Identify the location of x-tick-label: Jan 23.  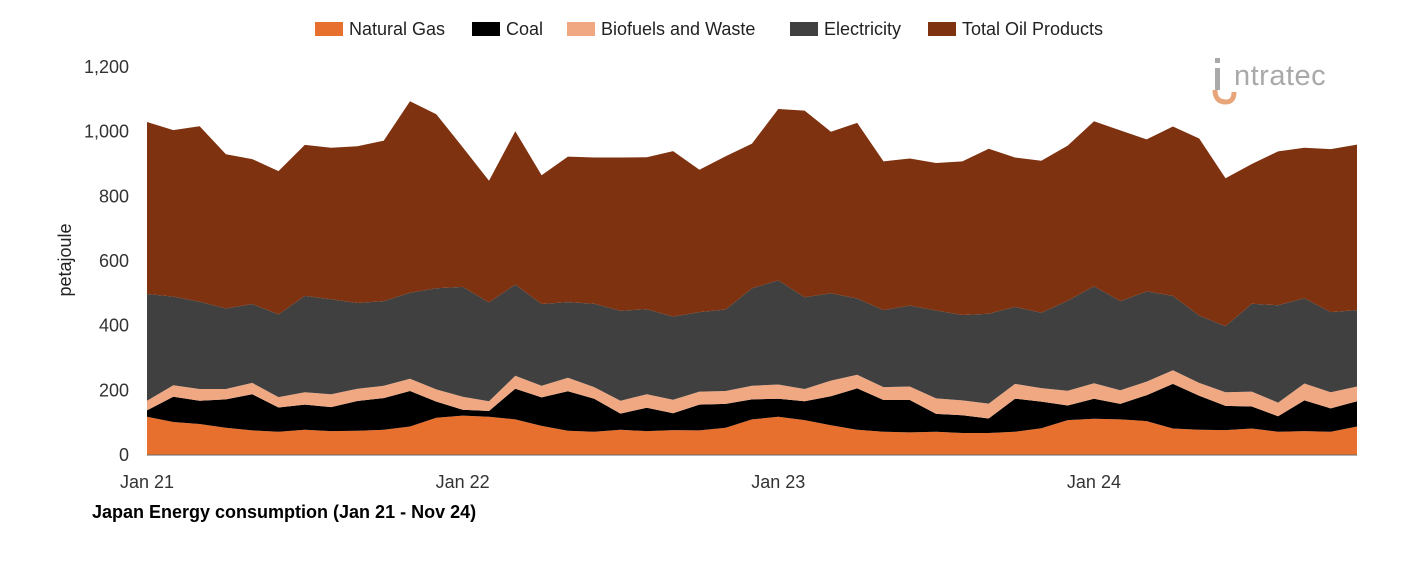
(778, 482).